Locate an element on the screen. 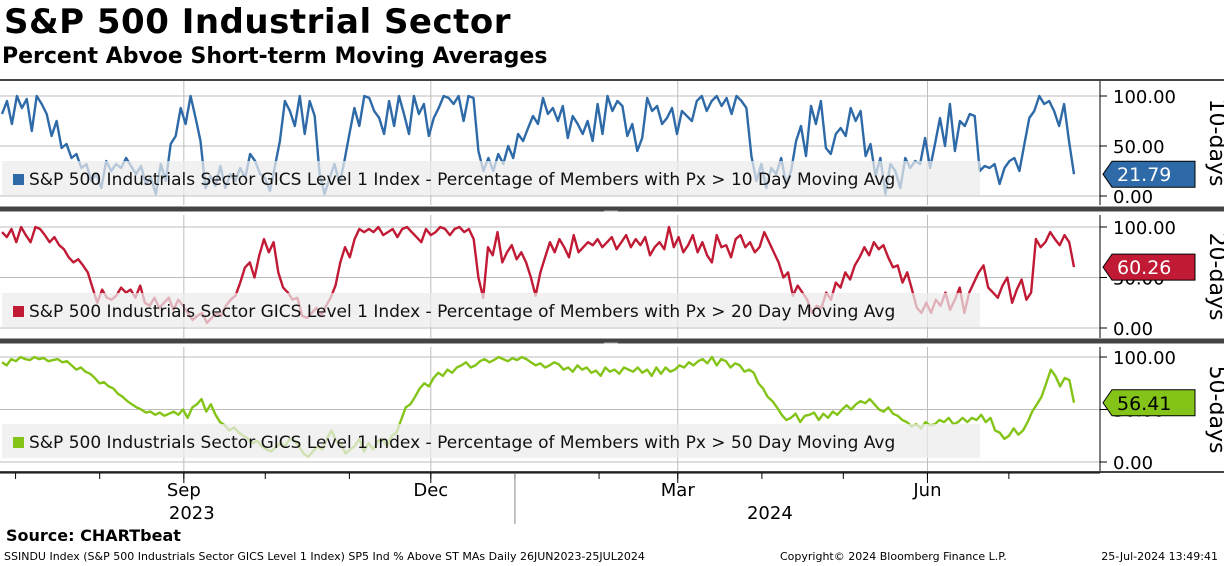  panel-side-label: 50-days is located at coordinates (1214, 410).